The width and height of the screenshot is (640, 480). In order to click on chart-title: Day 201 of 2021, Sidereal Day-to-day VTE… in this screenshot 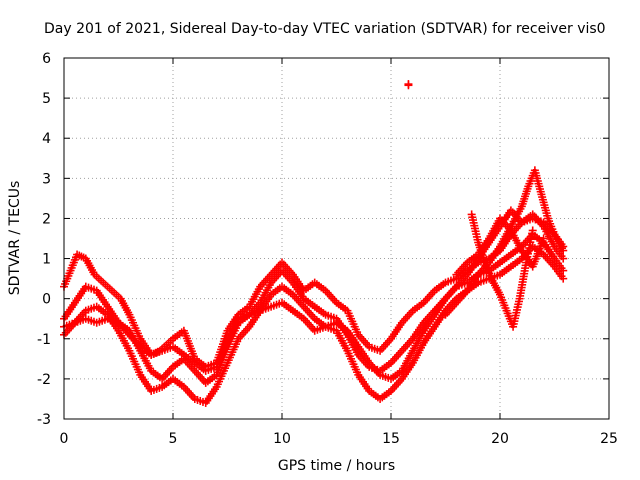, I will do `click(325, 29)`.